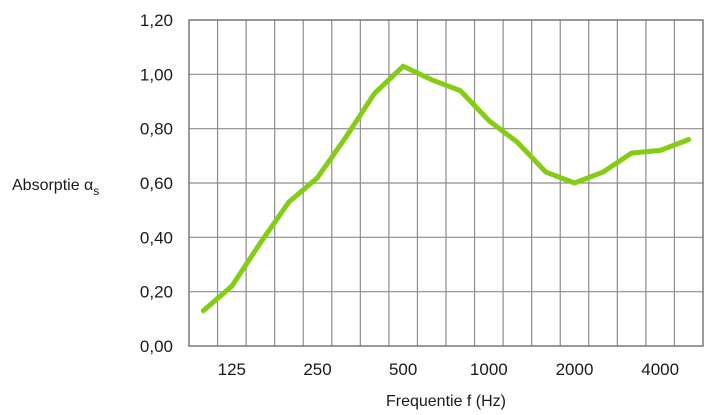 Image resolution: width=714 pixels, height=415 pixels. I want to click on y-tick-labels: 0,00 0,20 0,40 0,60 0,80 1,00 1,20, so click(156, 183).